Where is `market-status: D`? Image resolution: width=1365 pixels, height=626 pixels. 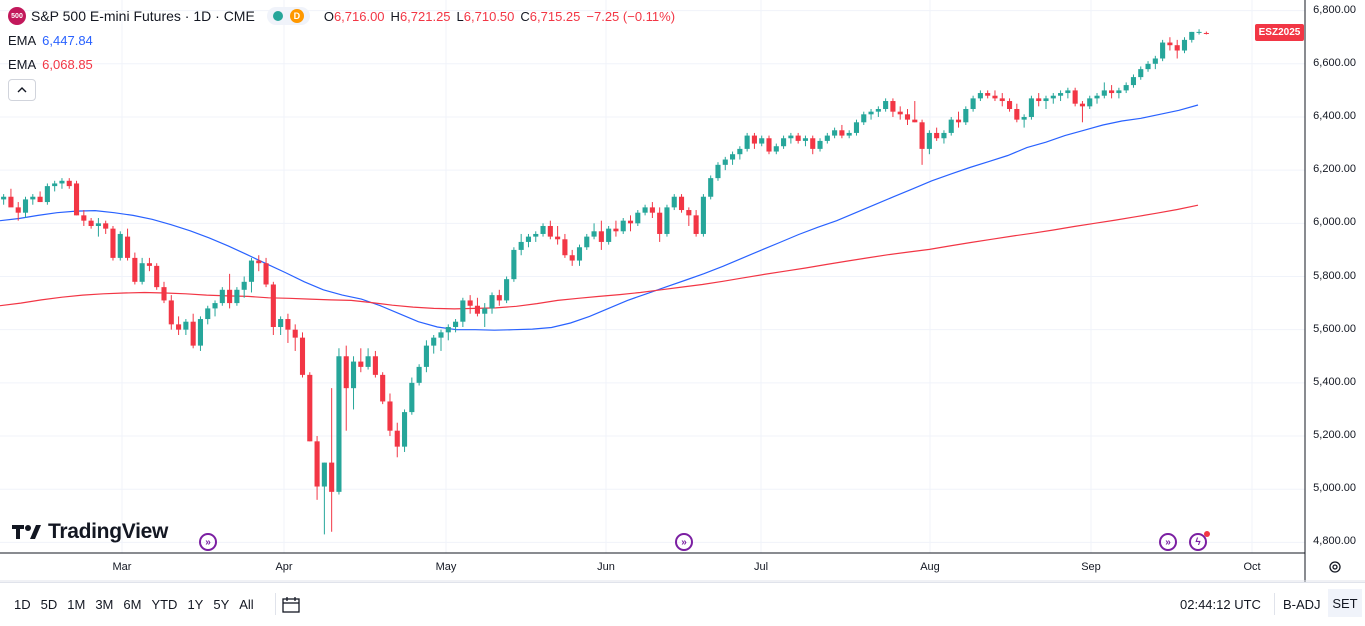 market-status: D is located at coordinates (288, 16).